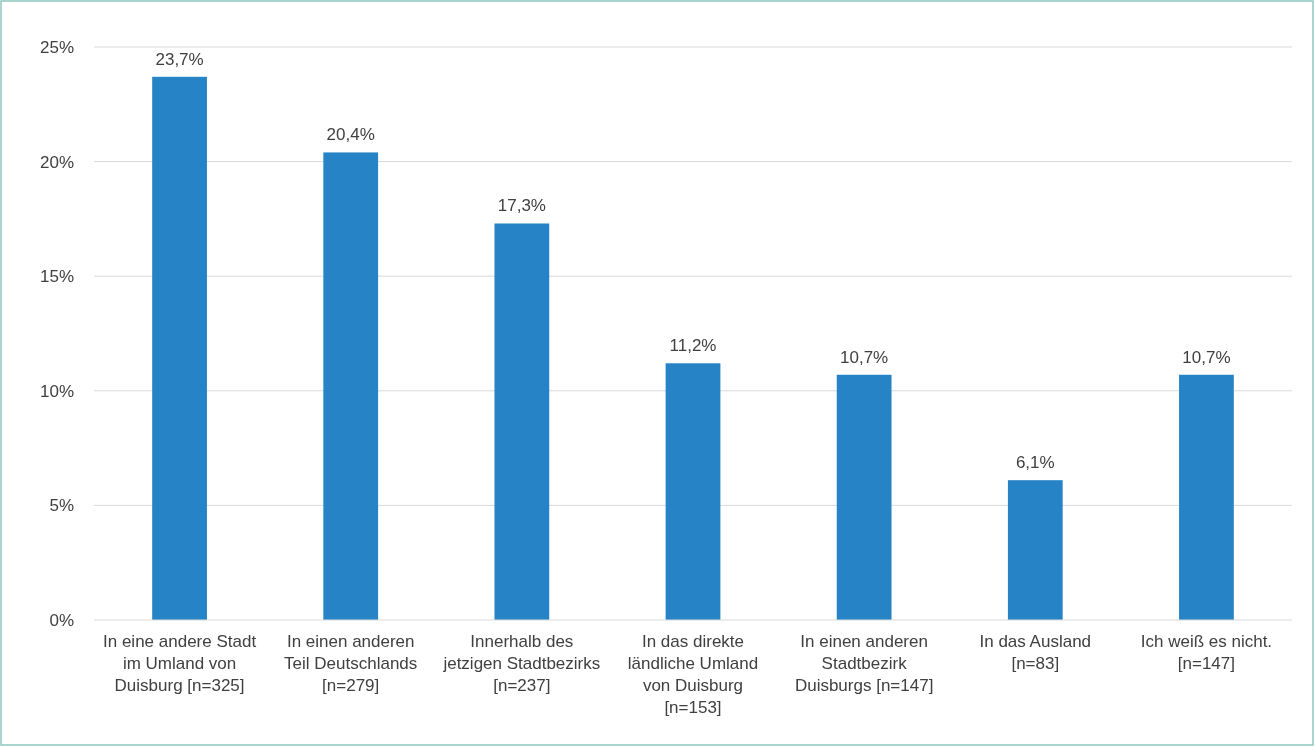 Image resolution: width=1314 pixels, height=746 pixels. Describe the element at coordinates (56, 391) in the screenshot. I see `y-tick-label: 10%` at that location.